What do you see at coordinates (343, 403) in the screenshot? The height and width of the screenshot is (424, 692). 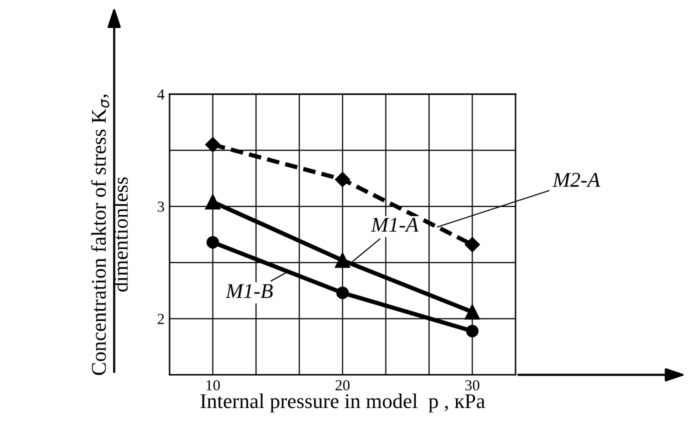 I see `x-axis-title: Internal pressure in model p , кPa` at bounding box center [343, 403].